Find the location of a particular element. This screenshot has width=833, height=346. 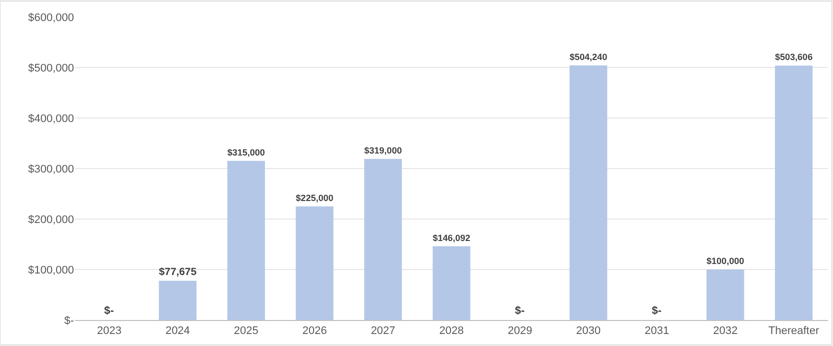

x-tick-label: 2027 is located at coordinates (383, 331).